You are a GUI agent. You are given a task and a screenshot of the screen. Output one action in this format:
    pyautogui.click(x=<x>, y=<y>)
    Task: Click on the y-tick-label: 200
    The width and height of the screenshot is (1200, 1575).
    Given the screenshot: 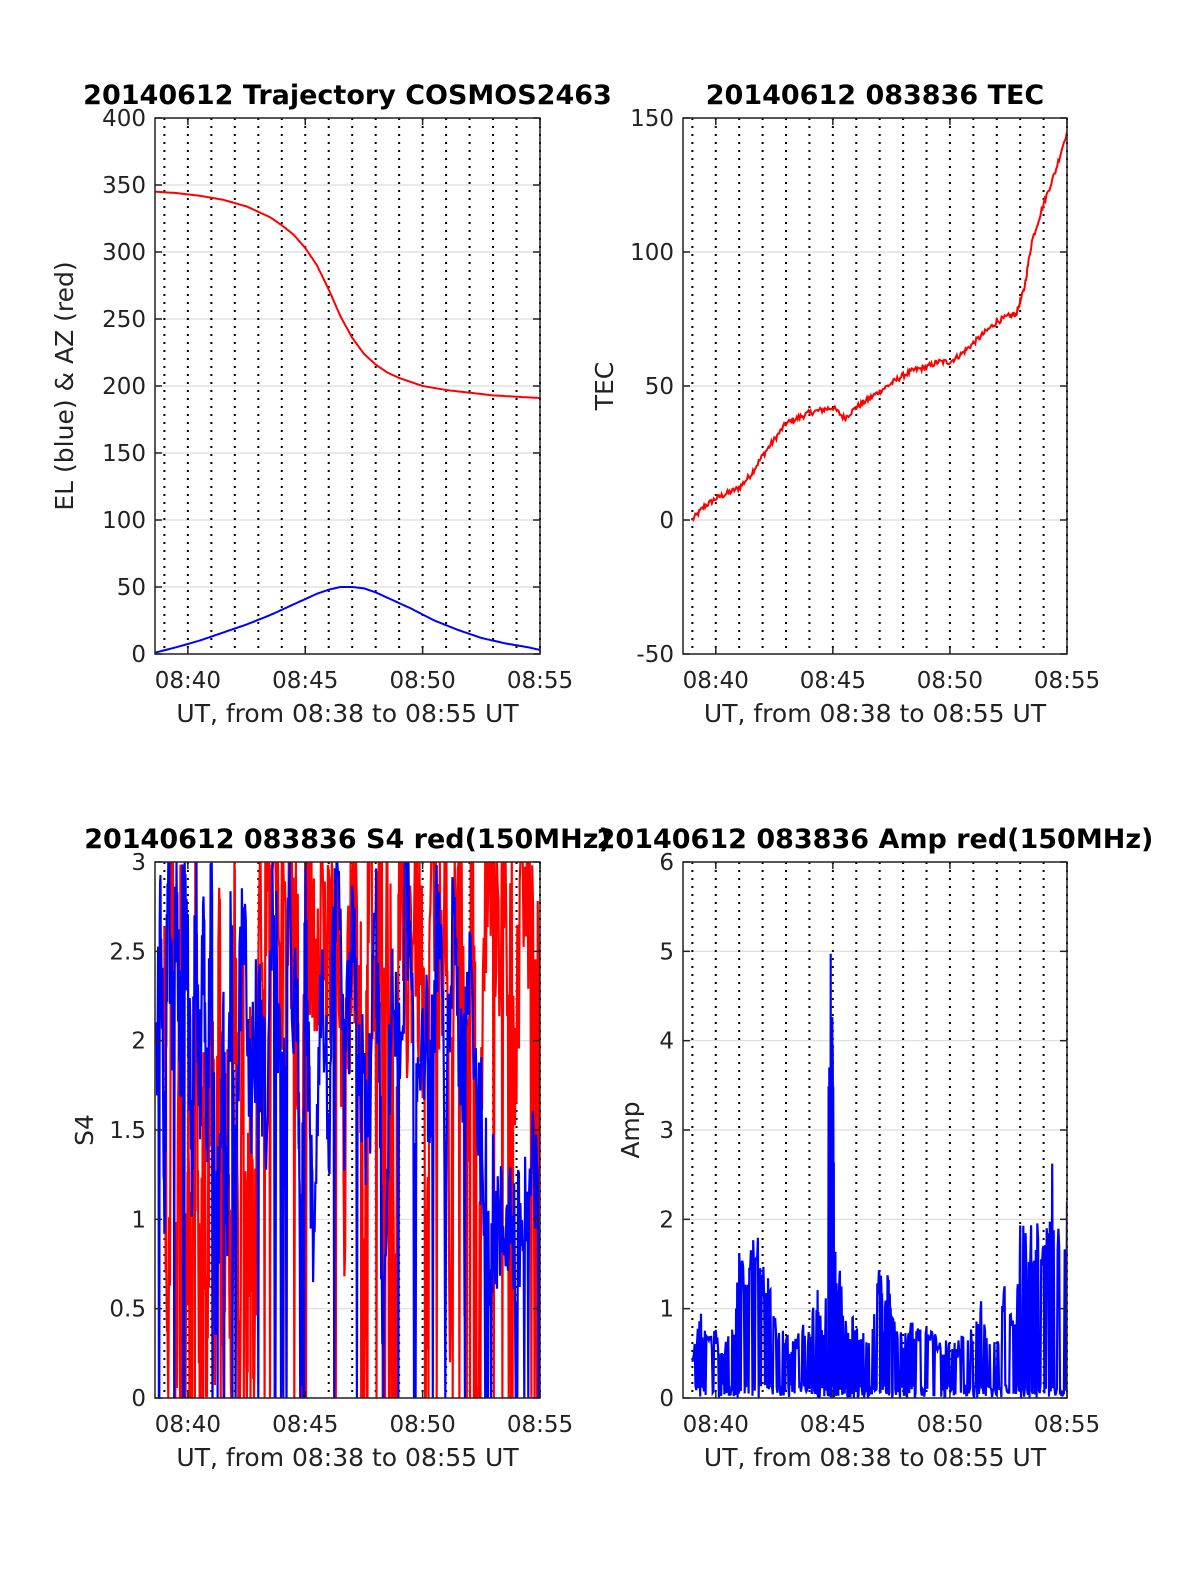 What is the action you would take?
    pyautogui.click(x=124, y=387)
    